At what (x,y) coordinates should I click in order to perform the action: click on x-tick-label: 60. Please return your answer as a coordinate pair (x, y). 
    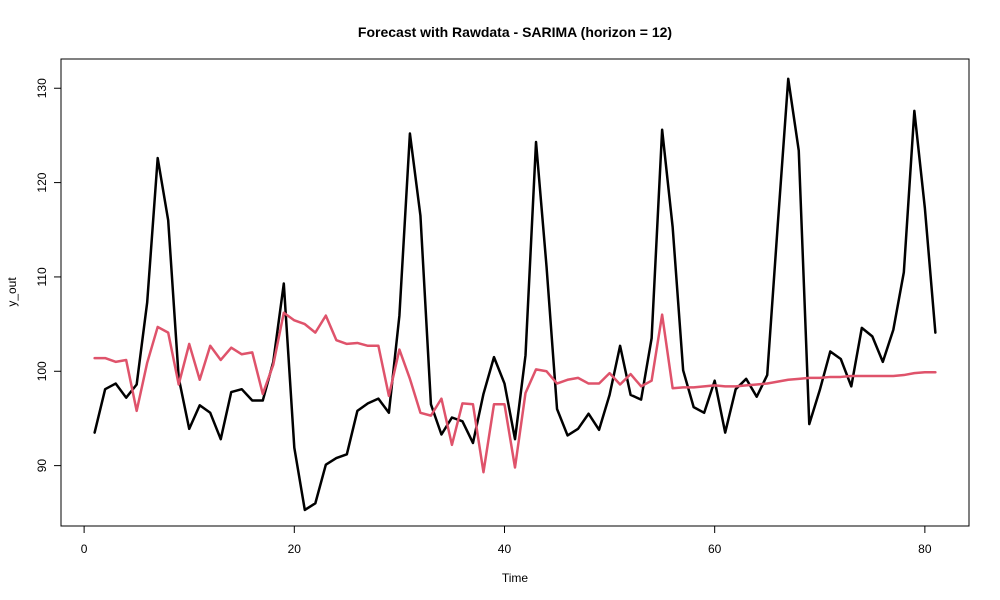
    Looking at the image, I should click on (715, 549).